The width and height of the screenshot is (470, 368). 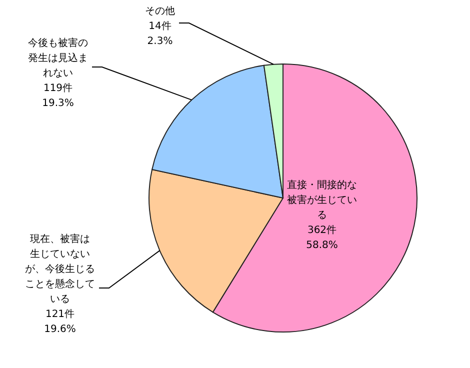 I want to click on slice-label: 現在、被害は生じていないが、今後生じることを懸念している, so click(x=60, y=269).